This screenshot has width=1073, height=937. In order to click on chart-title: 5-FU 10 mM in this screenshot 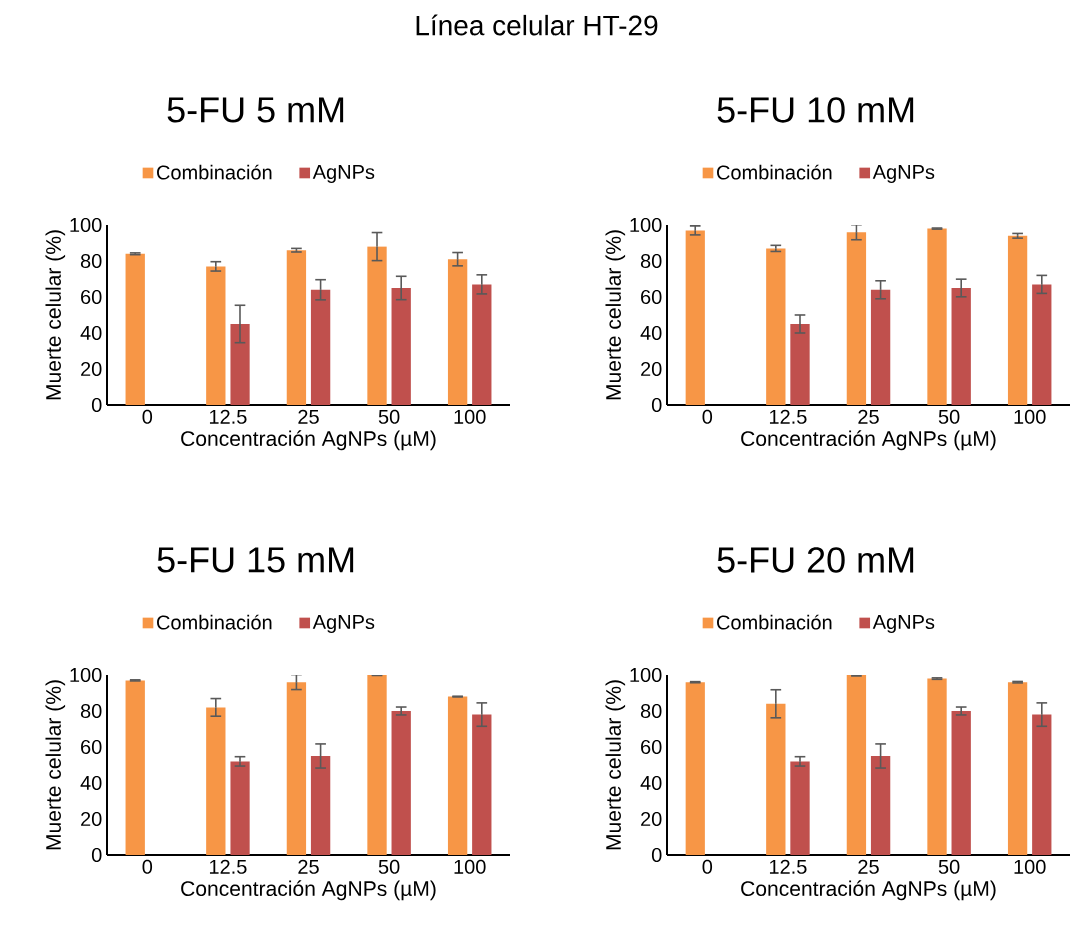, I will do `click(815, 110)`.